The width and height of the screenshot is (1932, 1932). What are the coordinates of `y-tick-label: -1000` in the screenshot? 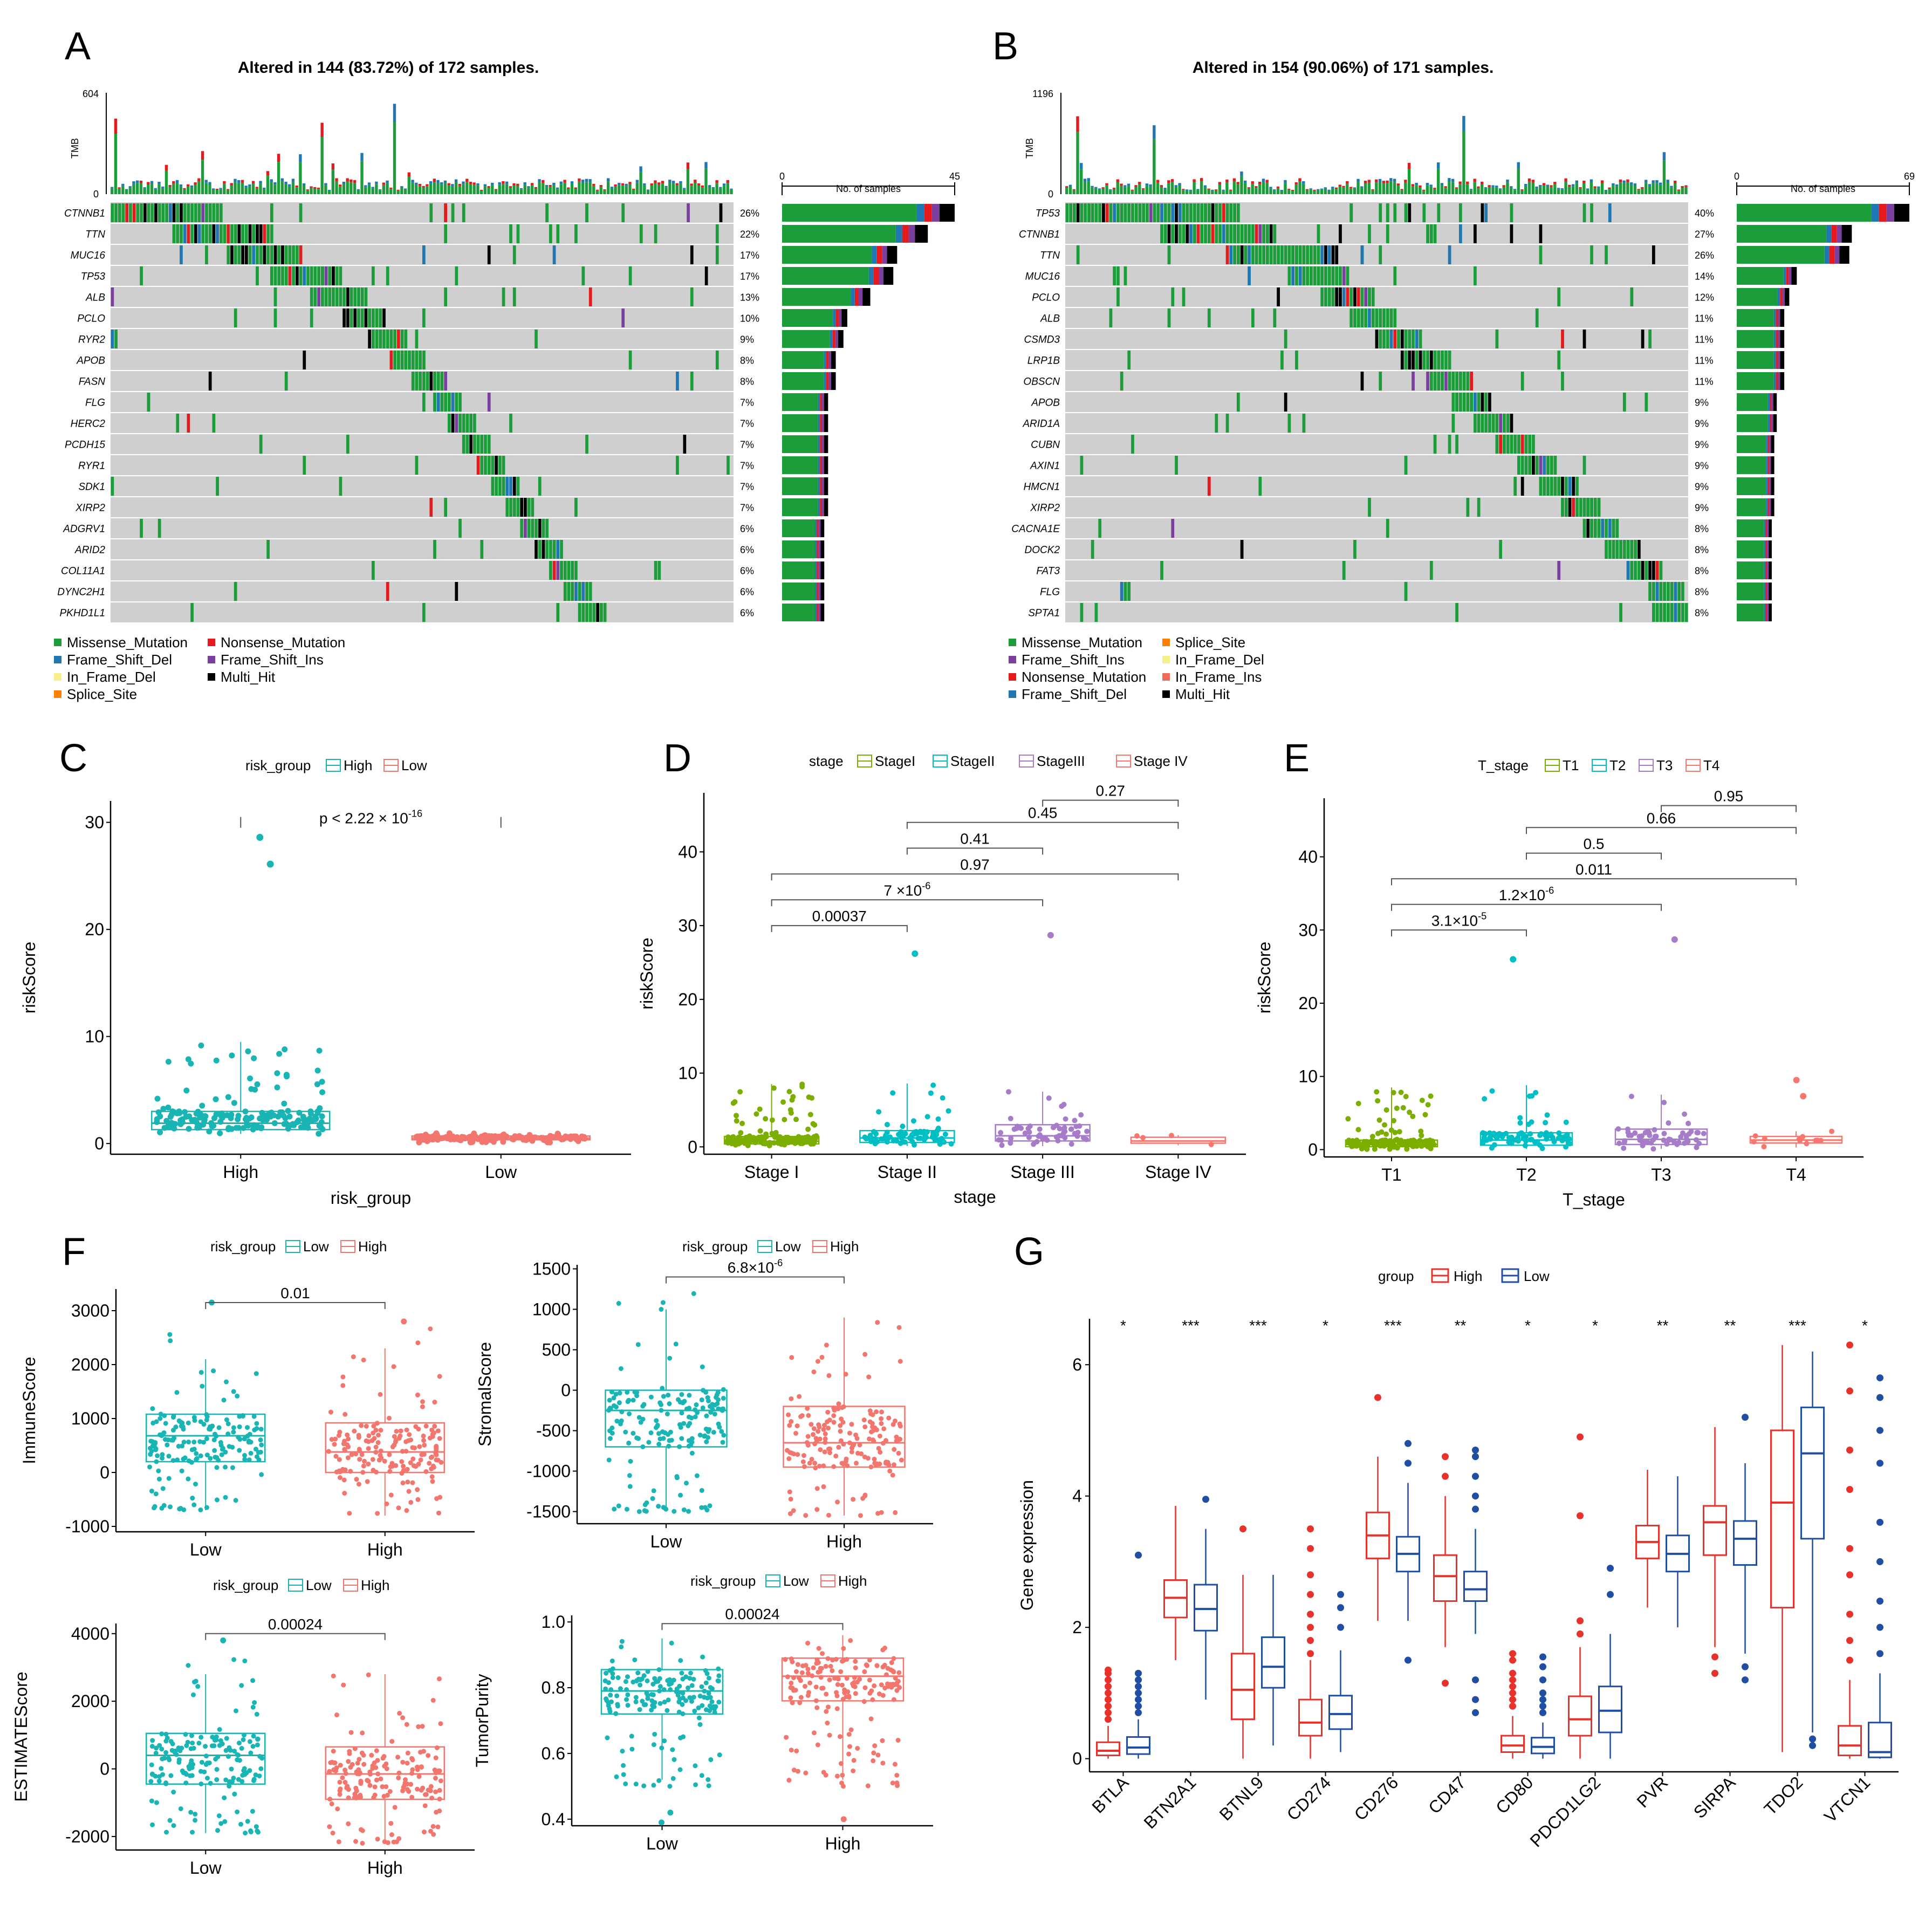 It's located at (87, 1526).